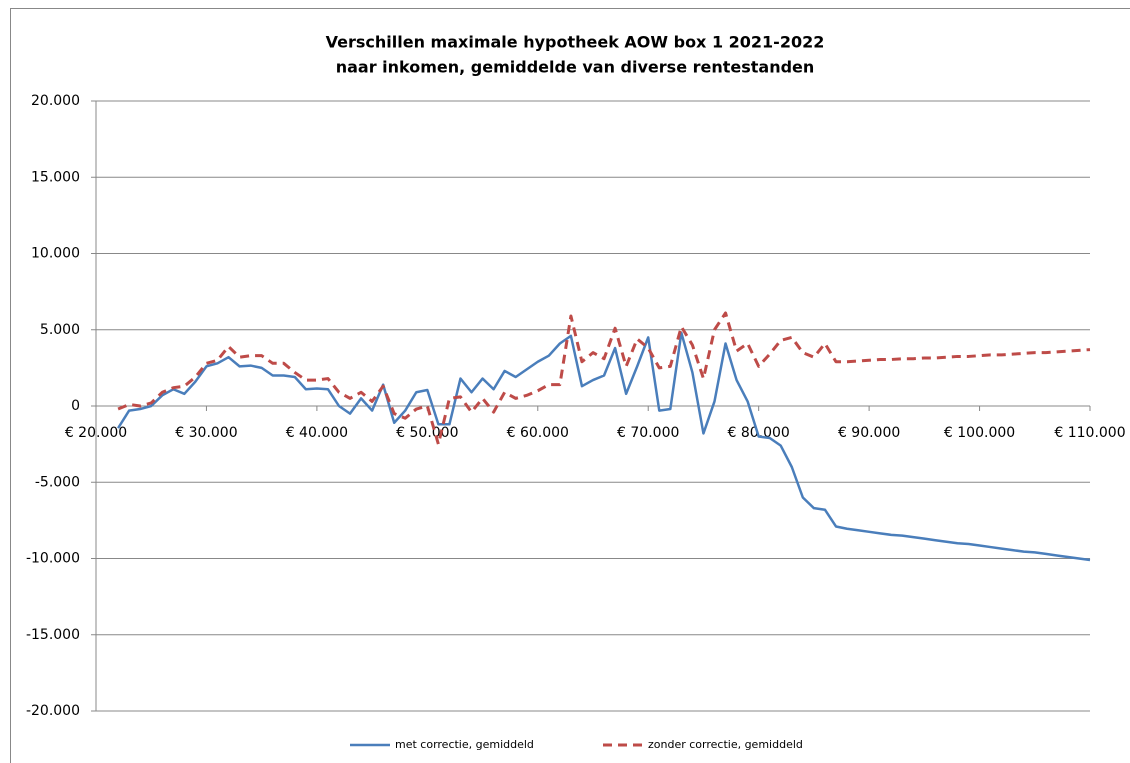 The width and height of the screenshot is (1130, 763). I want to click on legend-label: met correctie, gemiddeld, so click(464, 744).